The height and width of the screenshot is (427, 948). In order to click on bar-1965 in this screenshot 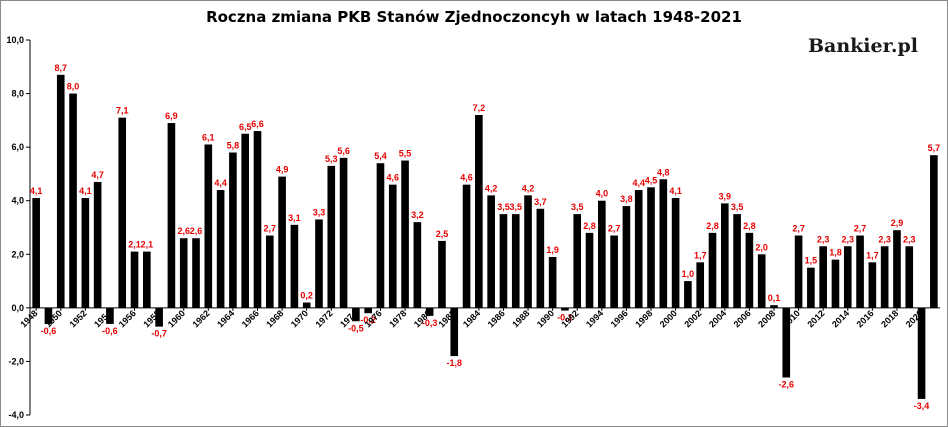, I will do `click(245, 220)`.